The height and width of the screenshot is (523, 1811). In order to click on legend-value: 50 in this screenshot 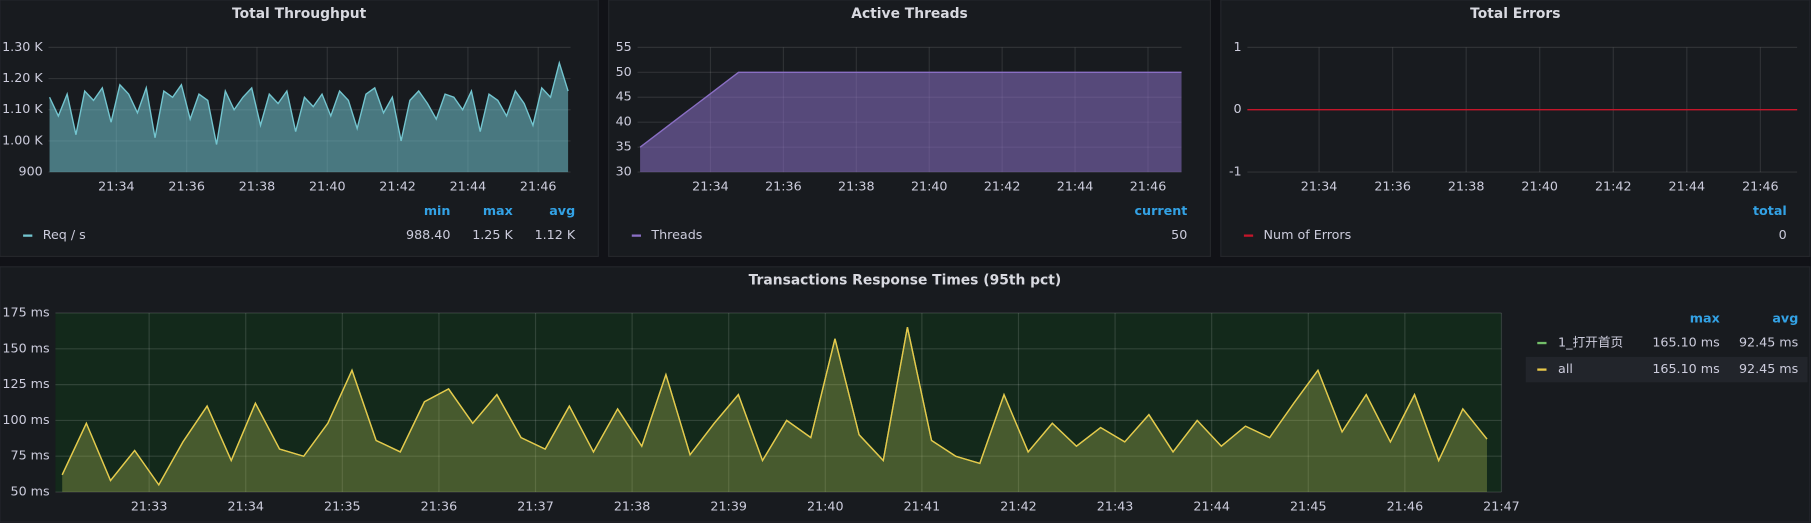, I will do `click(1179, 234)`.